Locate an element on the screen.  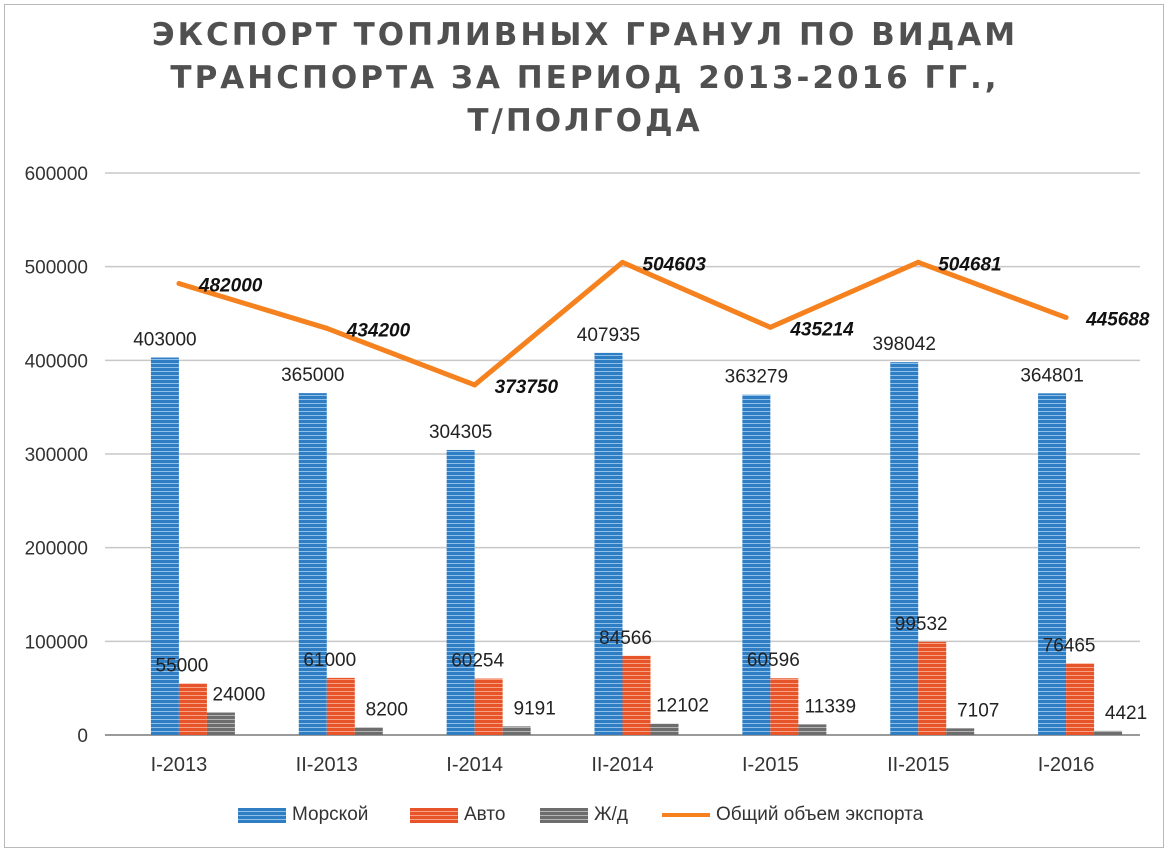
y-tick-label: 0 is located at coordinates (82, 736).